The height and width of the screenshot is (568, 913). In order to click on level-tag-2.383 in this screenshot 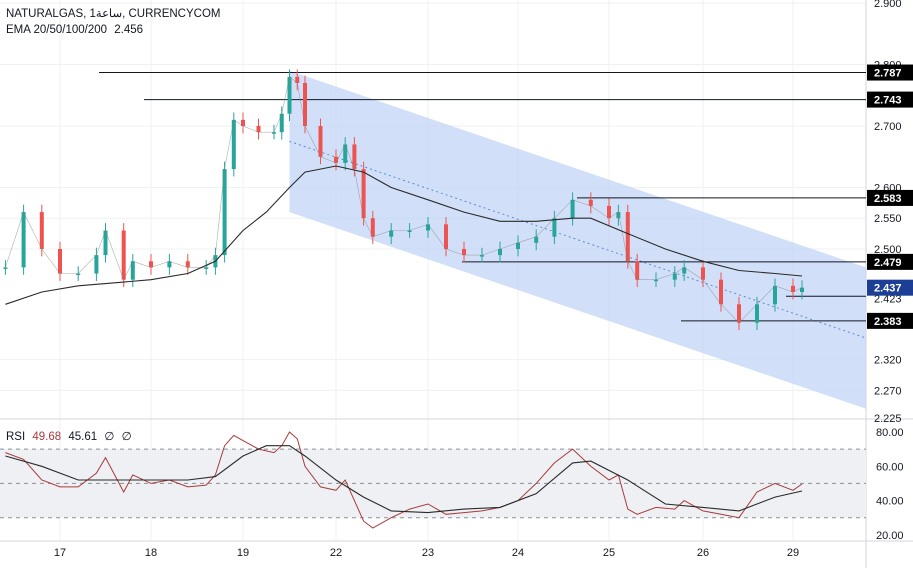, I will do `click(890, 320)`.